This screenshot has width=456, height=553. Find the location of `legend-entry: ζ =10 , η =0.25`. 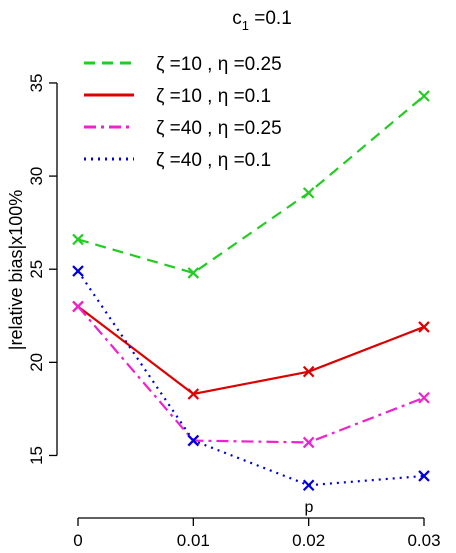

legend-entry: ζ =10 , η =0.25 is located at coordinates (183, 64).